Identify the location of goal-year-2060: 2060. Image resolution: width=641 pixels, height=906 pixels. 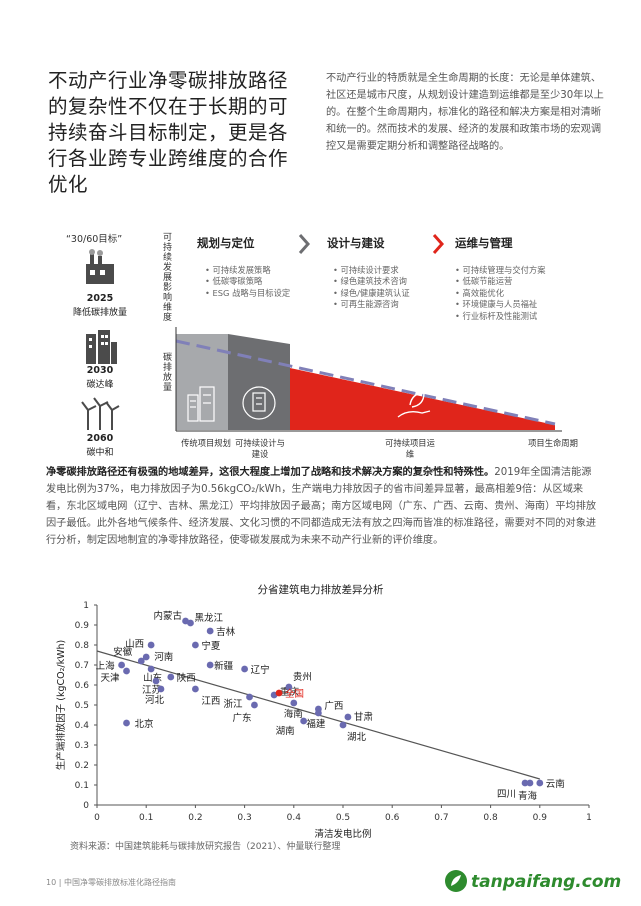
(100, 438).